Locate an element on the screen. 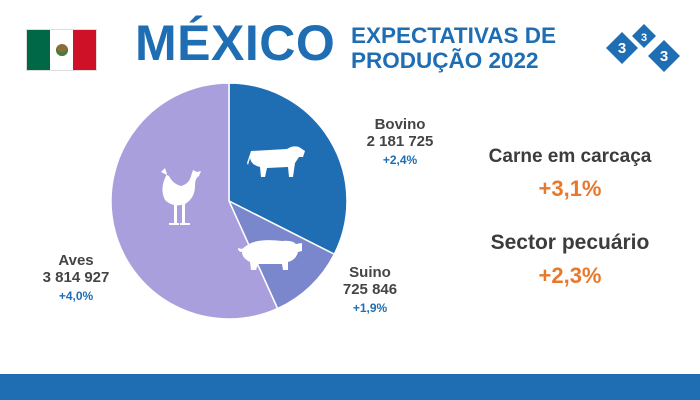 Image resolution: width=700 pixels, height=400 pixels. slice-value: 725 846 is located at coordinates (370, 289).